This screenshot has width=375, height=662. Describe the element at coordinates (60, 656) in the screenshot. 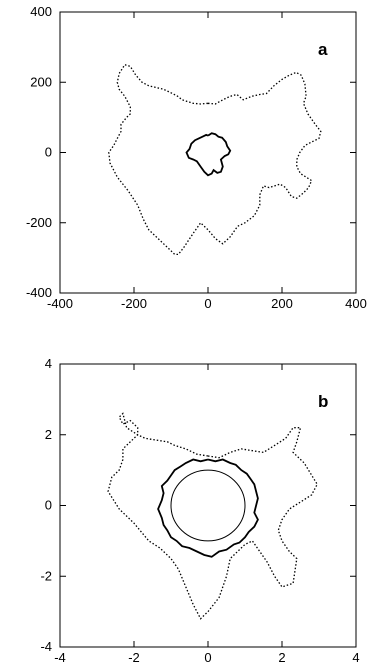

I see `x-tick-label: -4` at that location.